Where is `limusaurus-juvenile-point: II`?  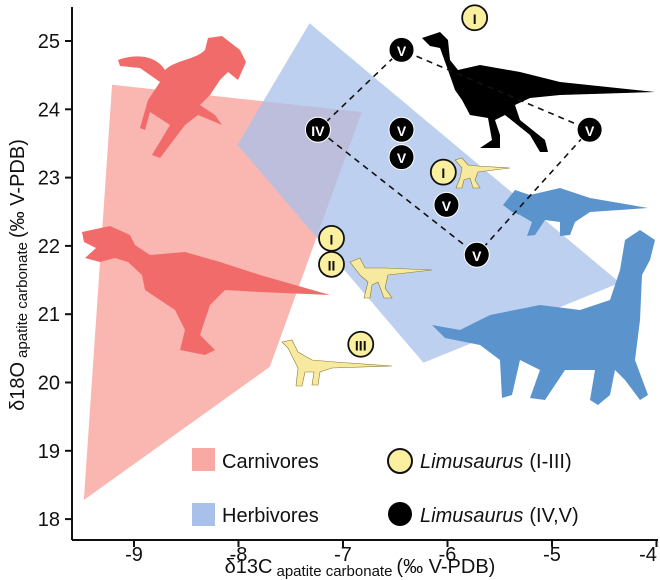 limusaurus-juvenile-point: II is located at coordinates (331, 264).